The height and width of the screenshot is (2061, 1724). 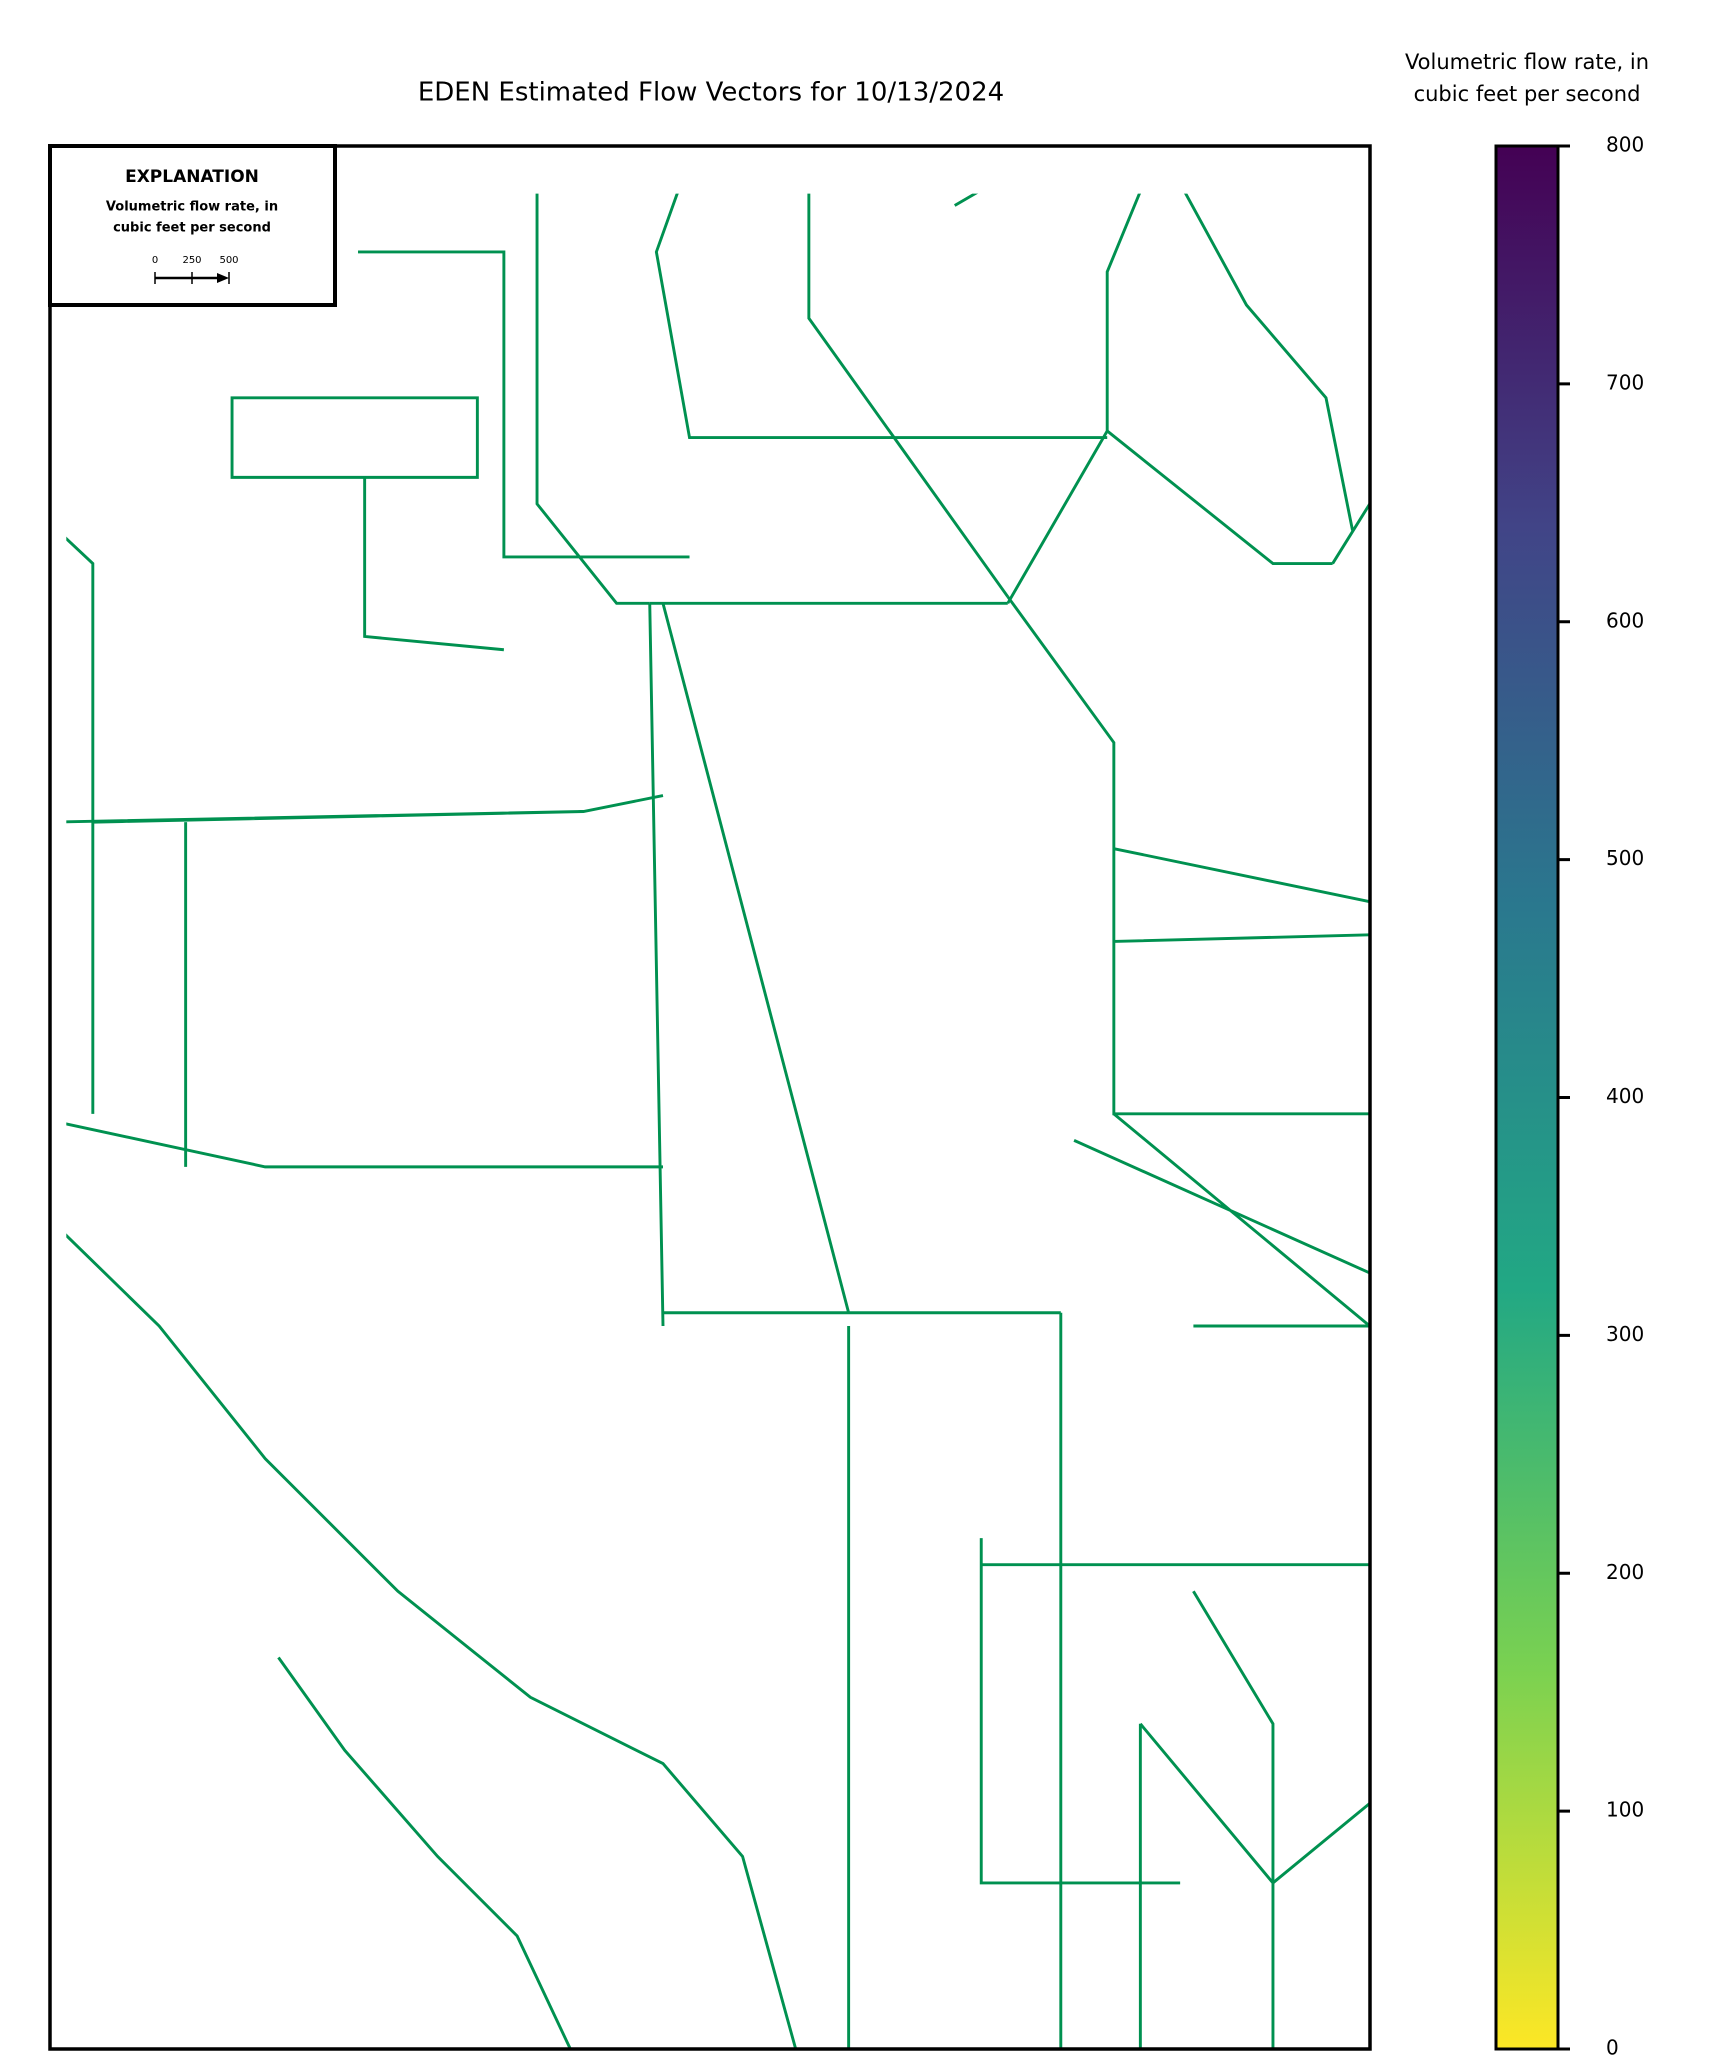 What do you see at coordinates (1625, 1096) in the screenshot?
I see `colorbar-tick-label: 400` at bounding box center [1625, 1096].